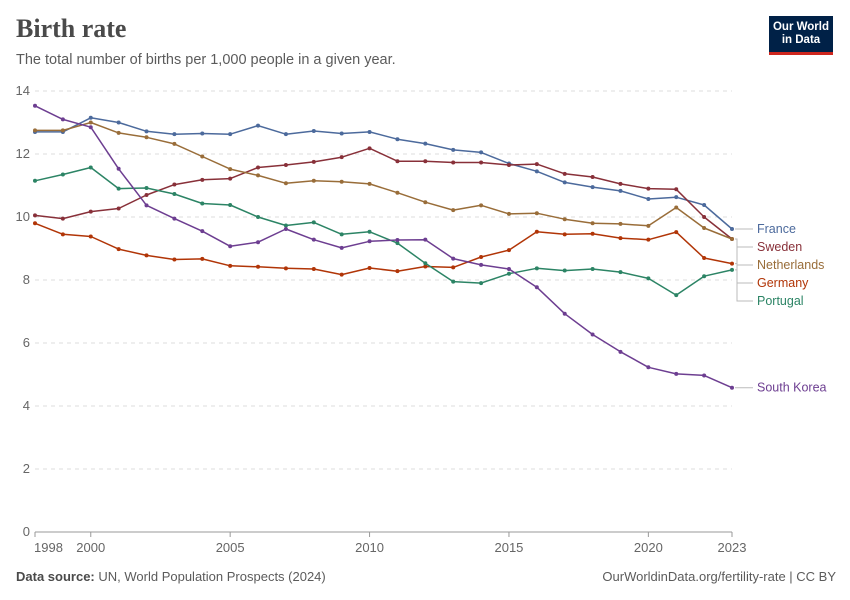 The width and height of the screenshot is (850, 600). Describe the element at coordinates (55, 576) in the screenshot. I see `data-source-label: Data source:` at that location.